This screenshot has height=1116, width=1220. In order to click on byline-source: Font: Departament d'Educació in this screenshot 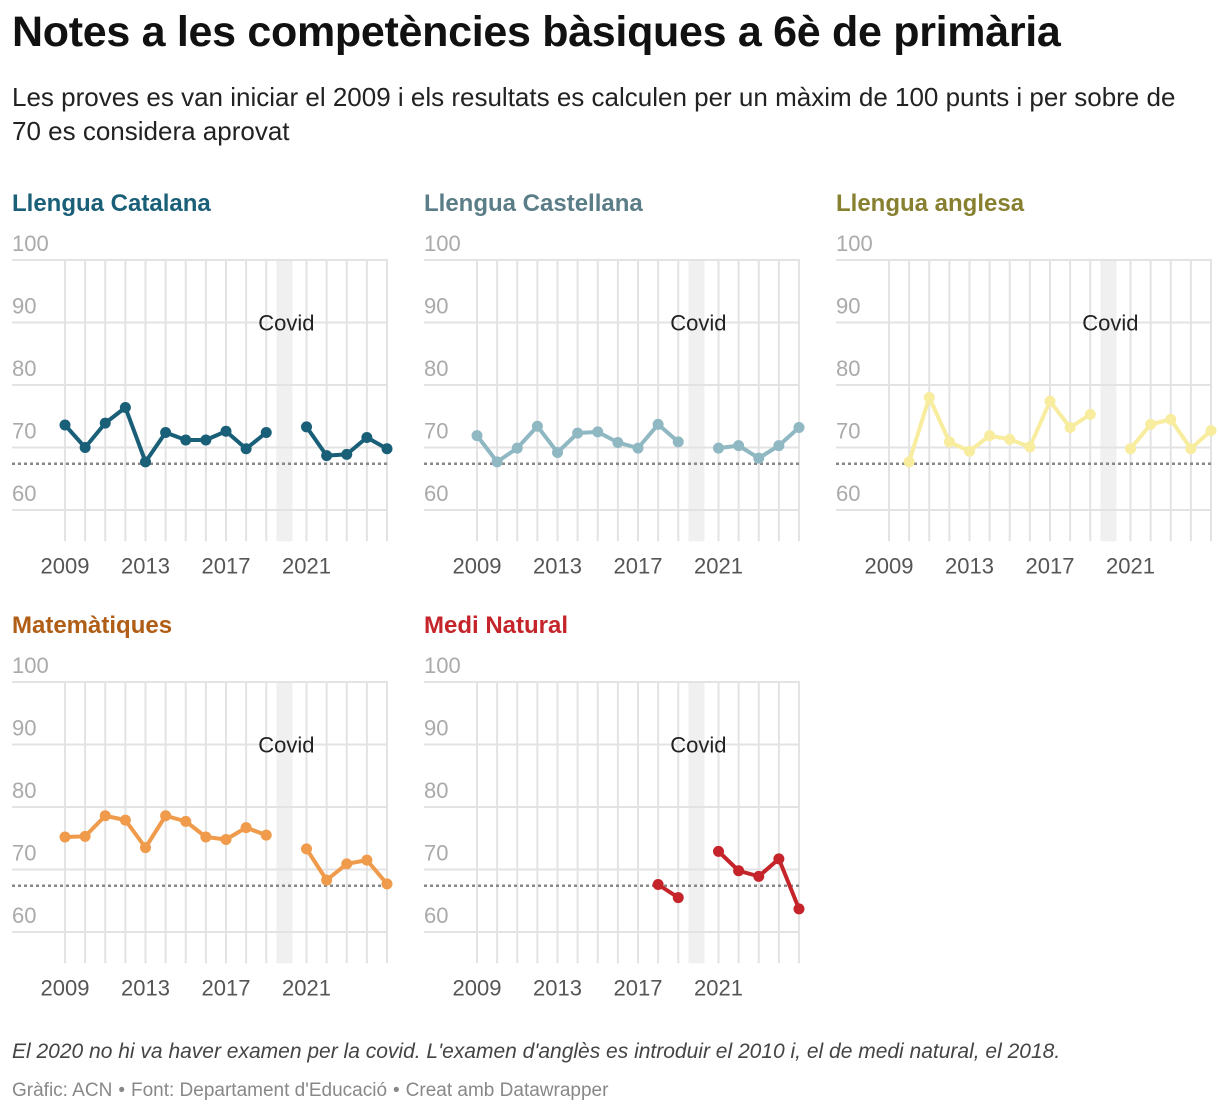, I will do `click(259, 1090)`.